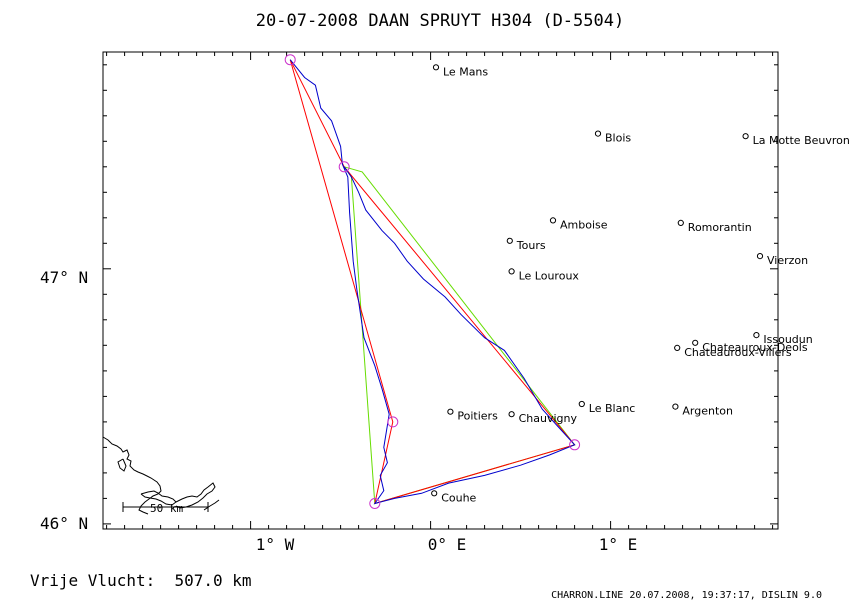  What do you see at coordinates (612, 408) in the screenshot?
I see `city-label: Le Blanc` at bounding box center [612, 408].